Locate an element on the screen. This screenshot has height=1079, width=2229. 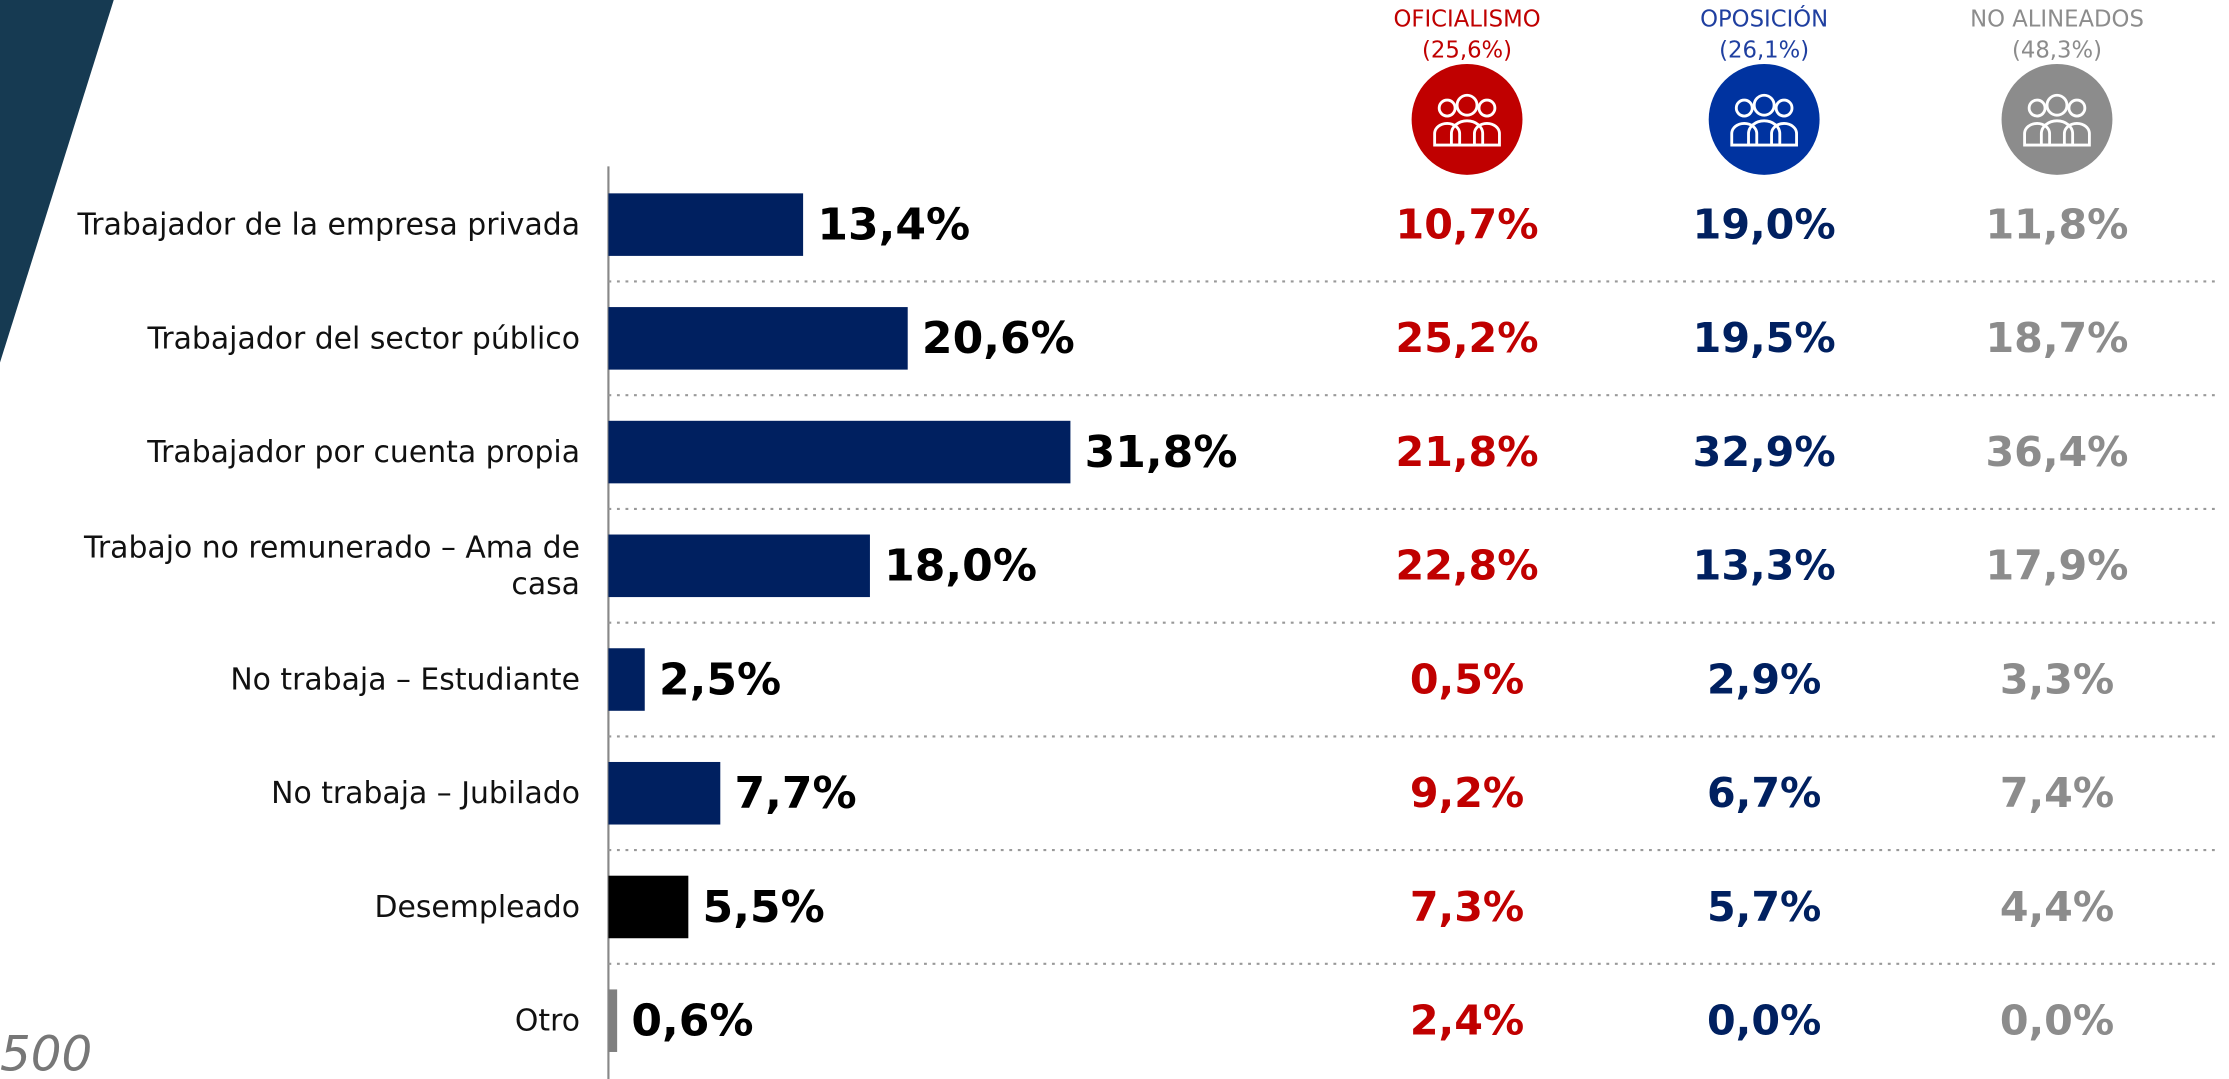
category-label-wrap: No trabaja – Jubilado is located at coordinates (295, 793).